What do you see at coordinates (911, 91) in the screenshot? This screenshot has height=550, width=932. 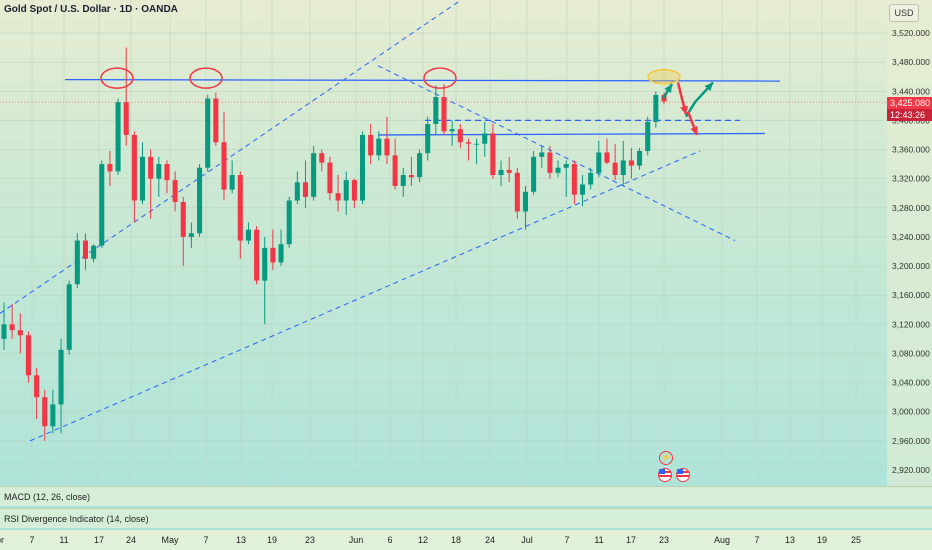 I see `y-tick-label: 3,440.000` at bounding box center [911, 91].